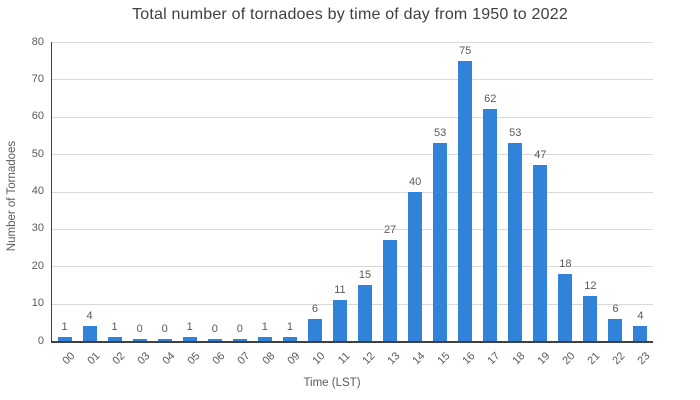 Image resolution: width=700 pixels, height=400 pixels. I want to click on bar-value-label: 40, so click(415, 181).